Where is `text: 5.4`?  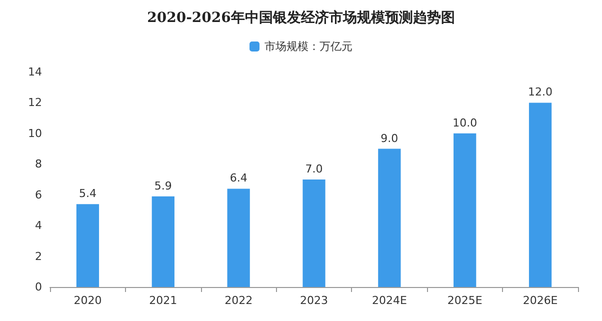 text: 5.4 is located at coordinates (87, 193).